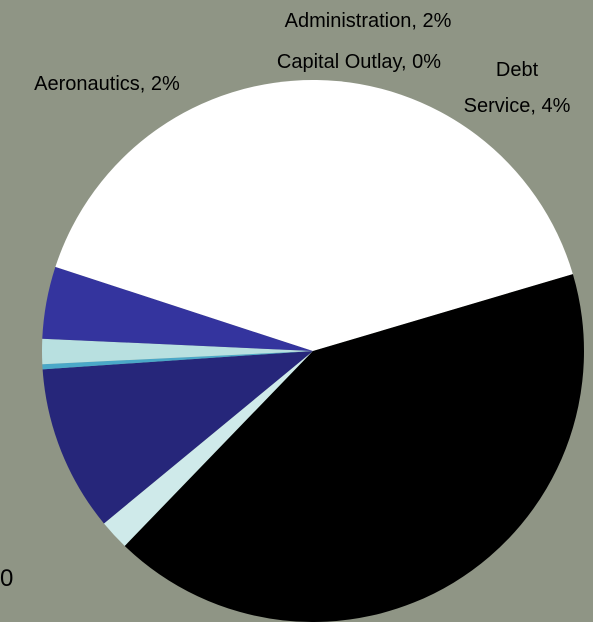  I want to click on label-debt-line-1: Debt, so click(517, 70).